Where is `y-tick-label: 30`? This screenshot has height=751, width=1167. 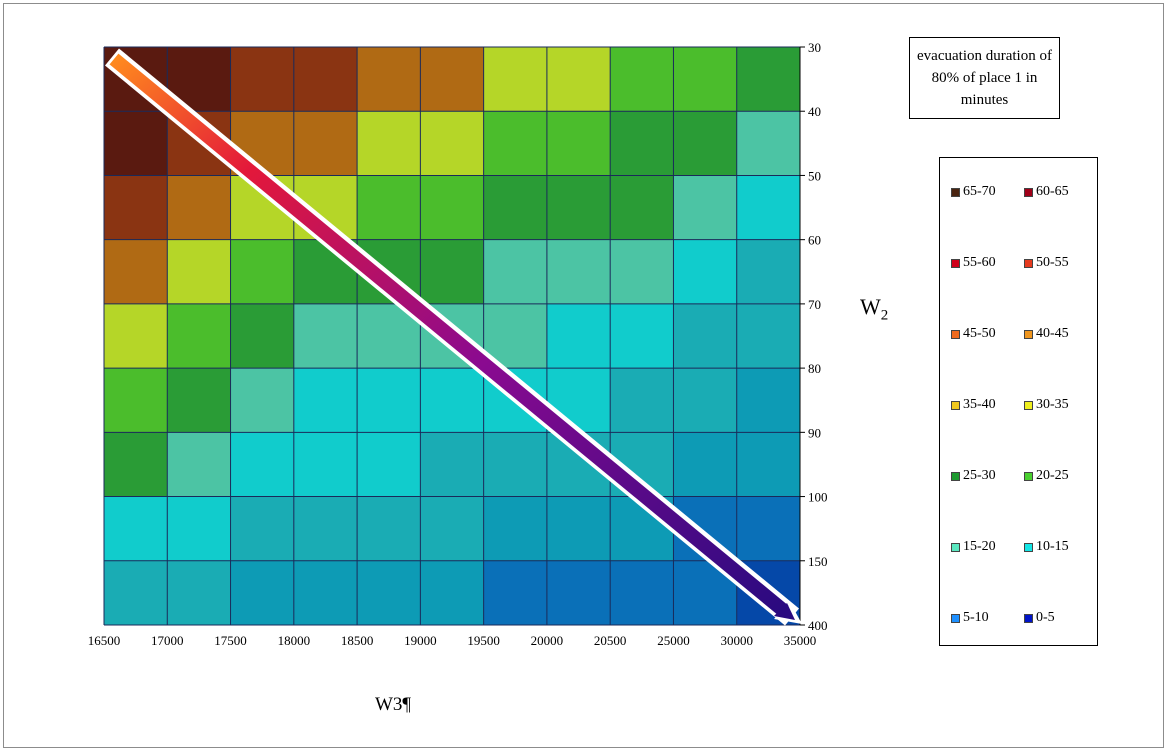 y-tick-label: 30 is located at coordinates (814, 47).